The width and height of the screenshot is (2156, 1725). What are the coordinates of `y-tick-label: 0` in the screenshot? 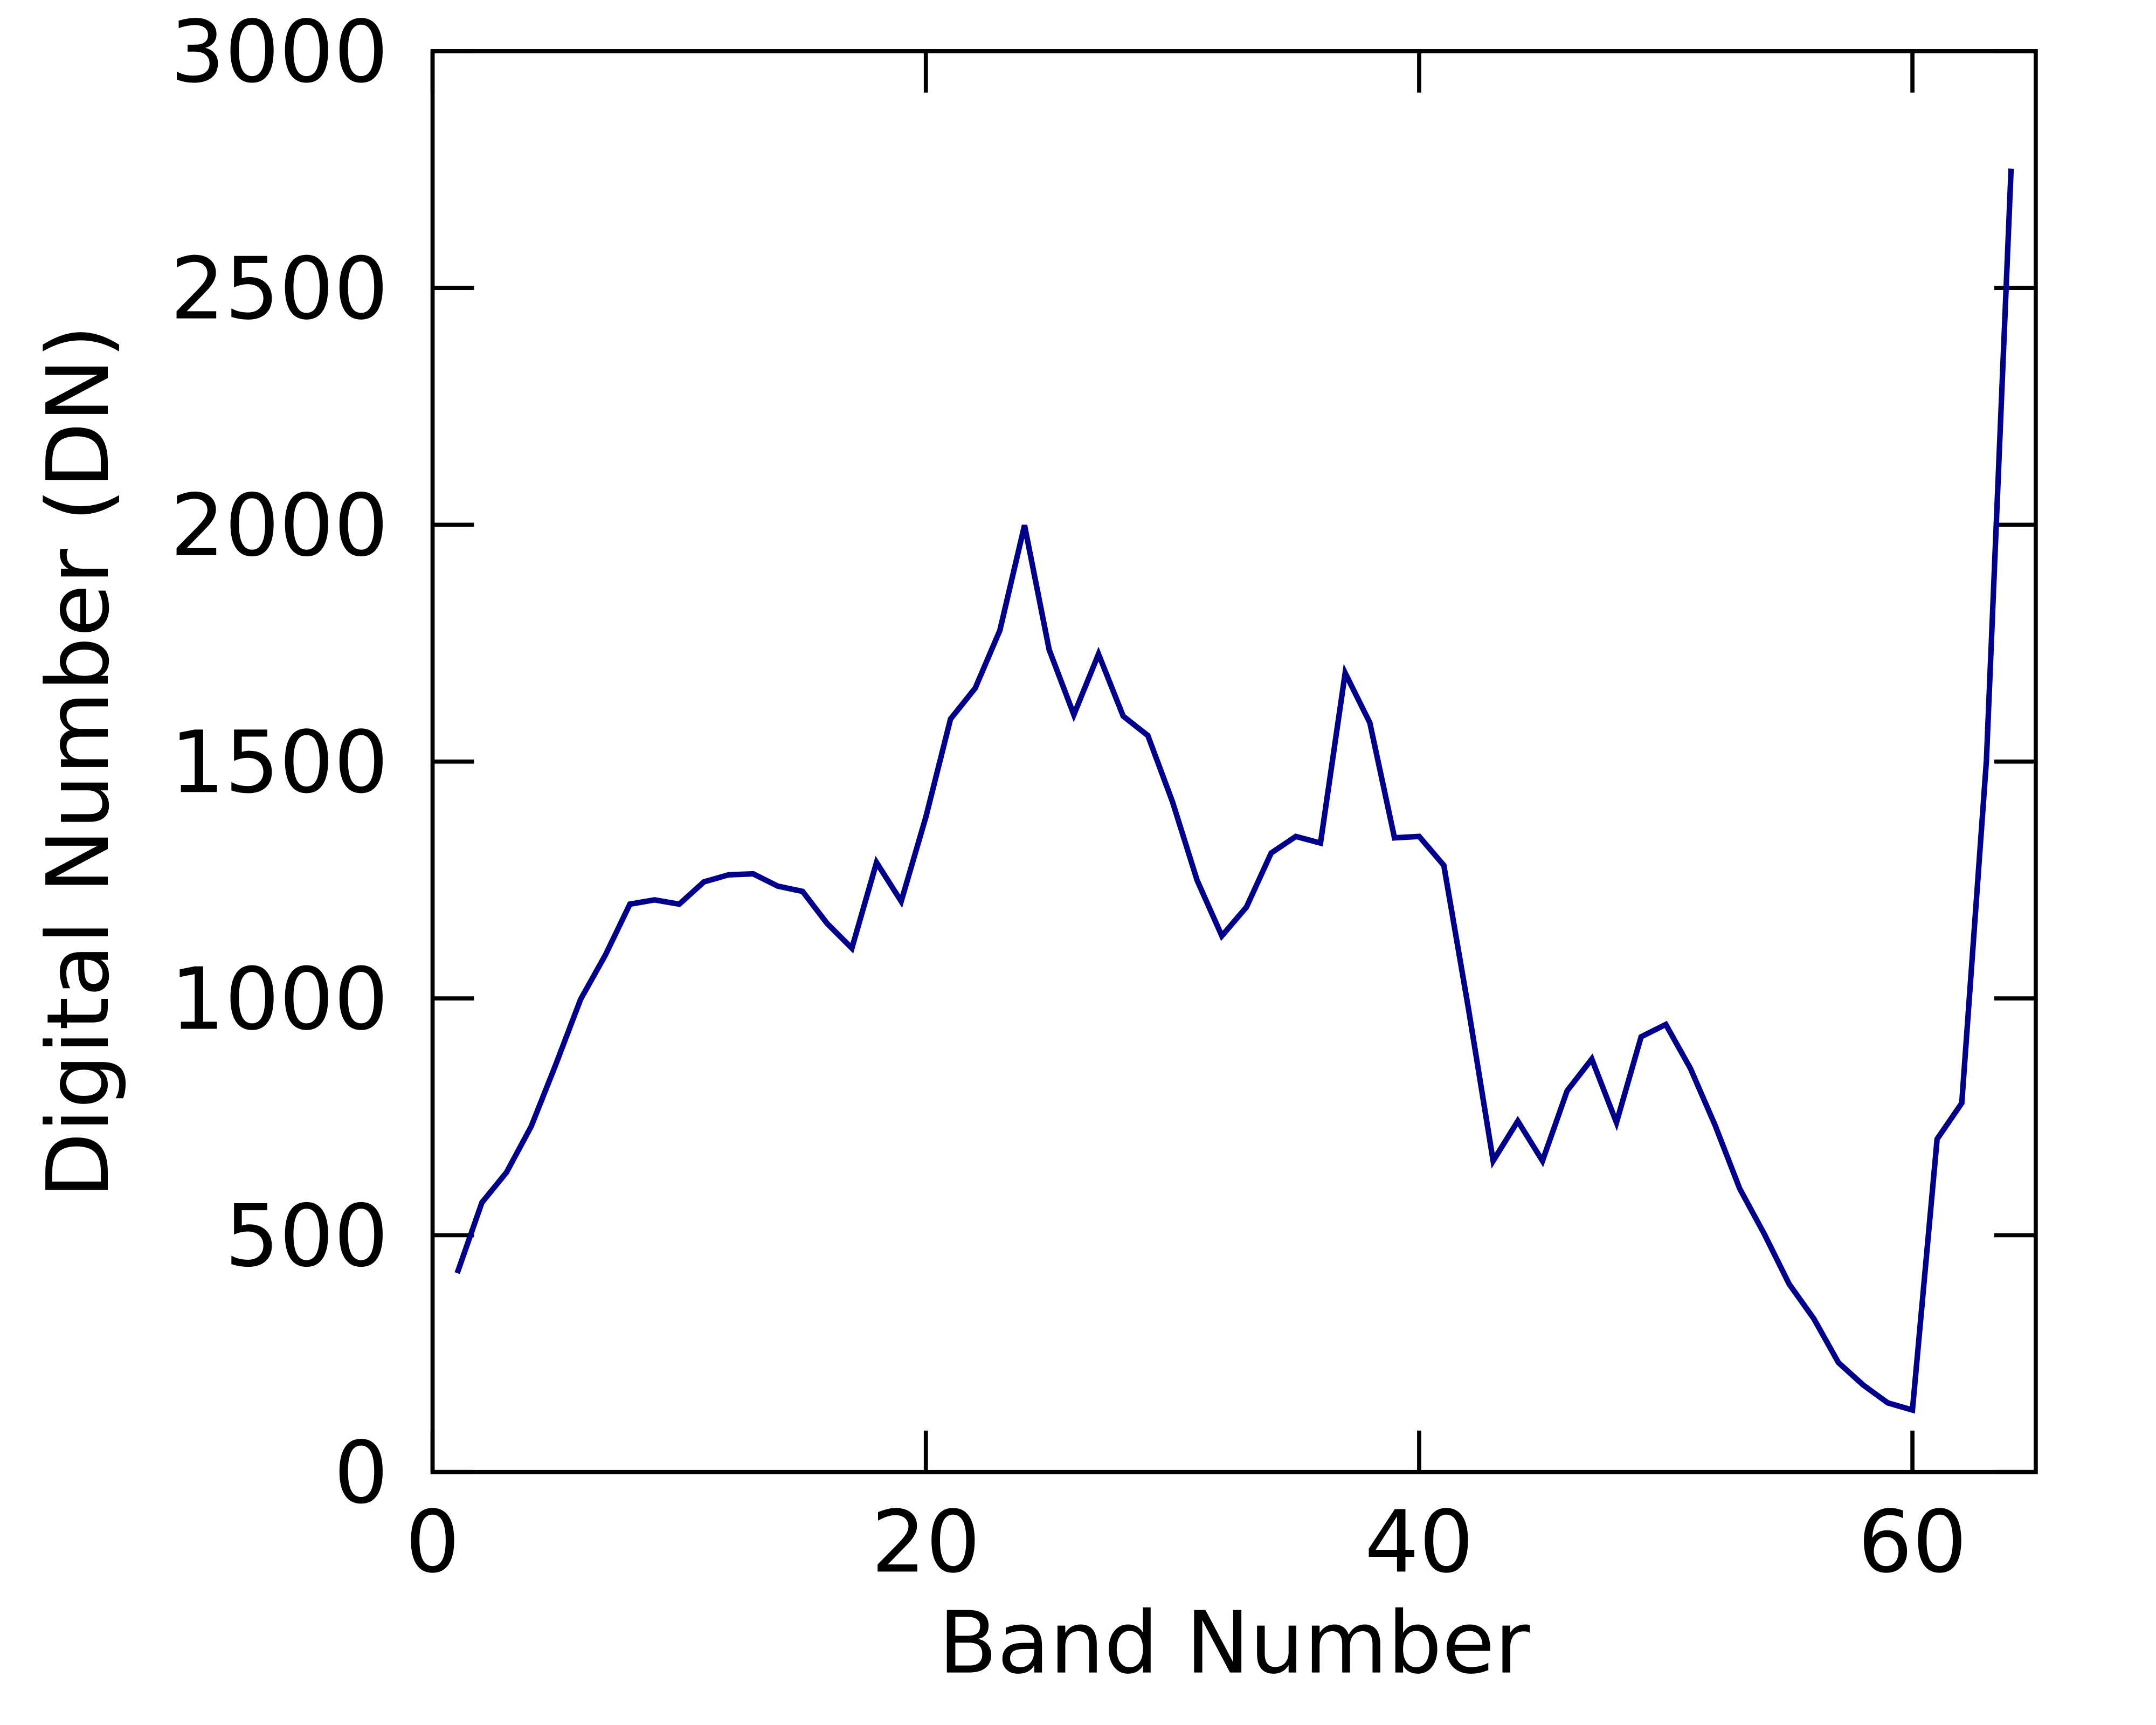 It's located at (361, 1473).